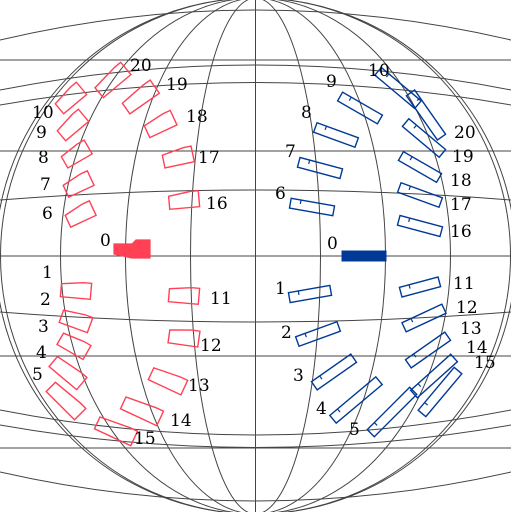 The image size is (511, 512). What do you see at coordinates (461, 205) in the screenshot?
I see `right-label-17: 17` at bounding box center [461, 205].